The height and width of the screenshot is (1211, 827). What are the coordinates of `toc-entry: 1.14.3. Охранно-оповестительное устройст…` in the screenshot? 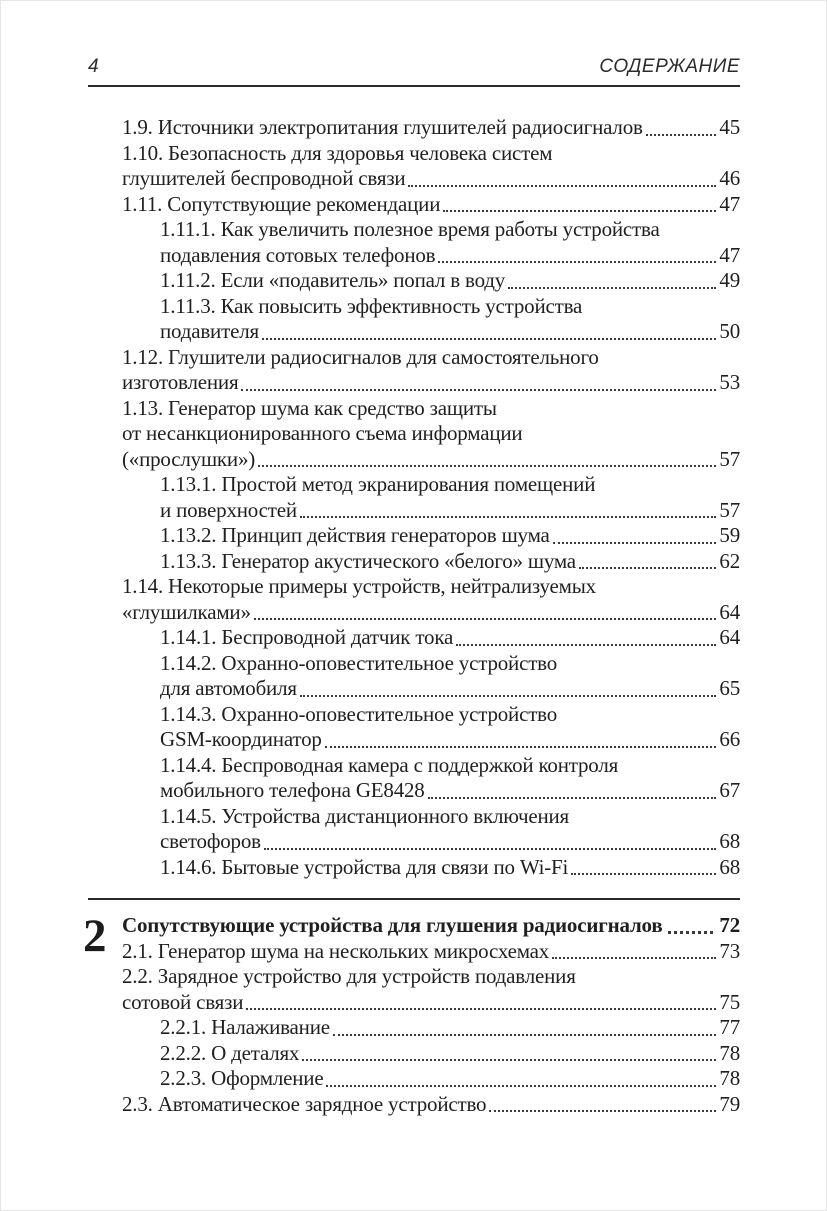 It's located at (431, 715).